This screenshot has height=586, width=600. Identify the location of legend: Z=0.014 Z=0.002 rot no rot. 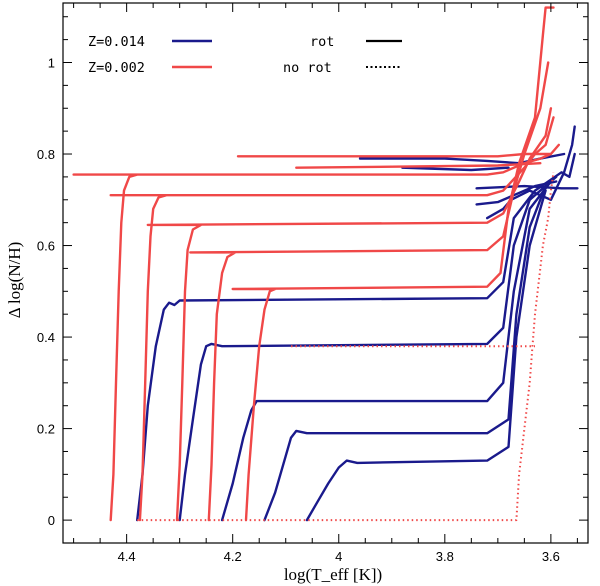
(245, 55).